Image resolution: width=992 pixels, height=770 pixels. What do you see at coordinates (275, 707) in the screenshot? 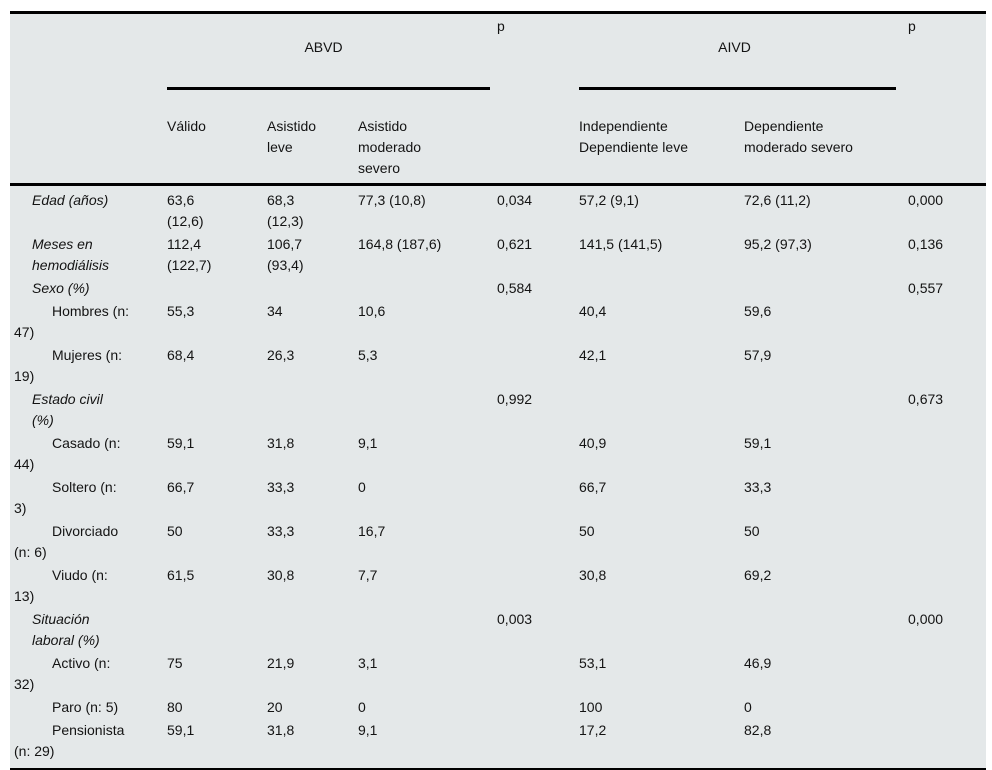
I see `asistido-leve-cell: 20` at bounding box center [275, 707].